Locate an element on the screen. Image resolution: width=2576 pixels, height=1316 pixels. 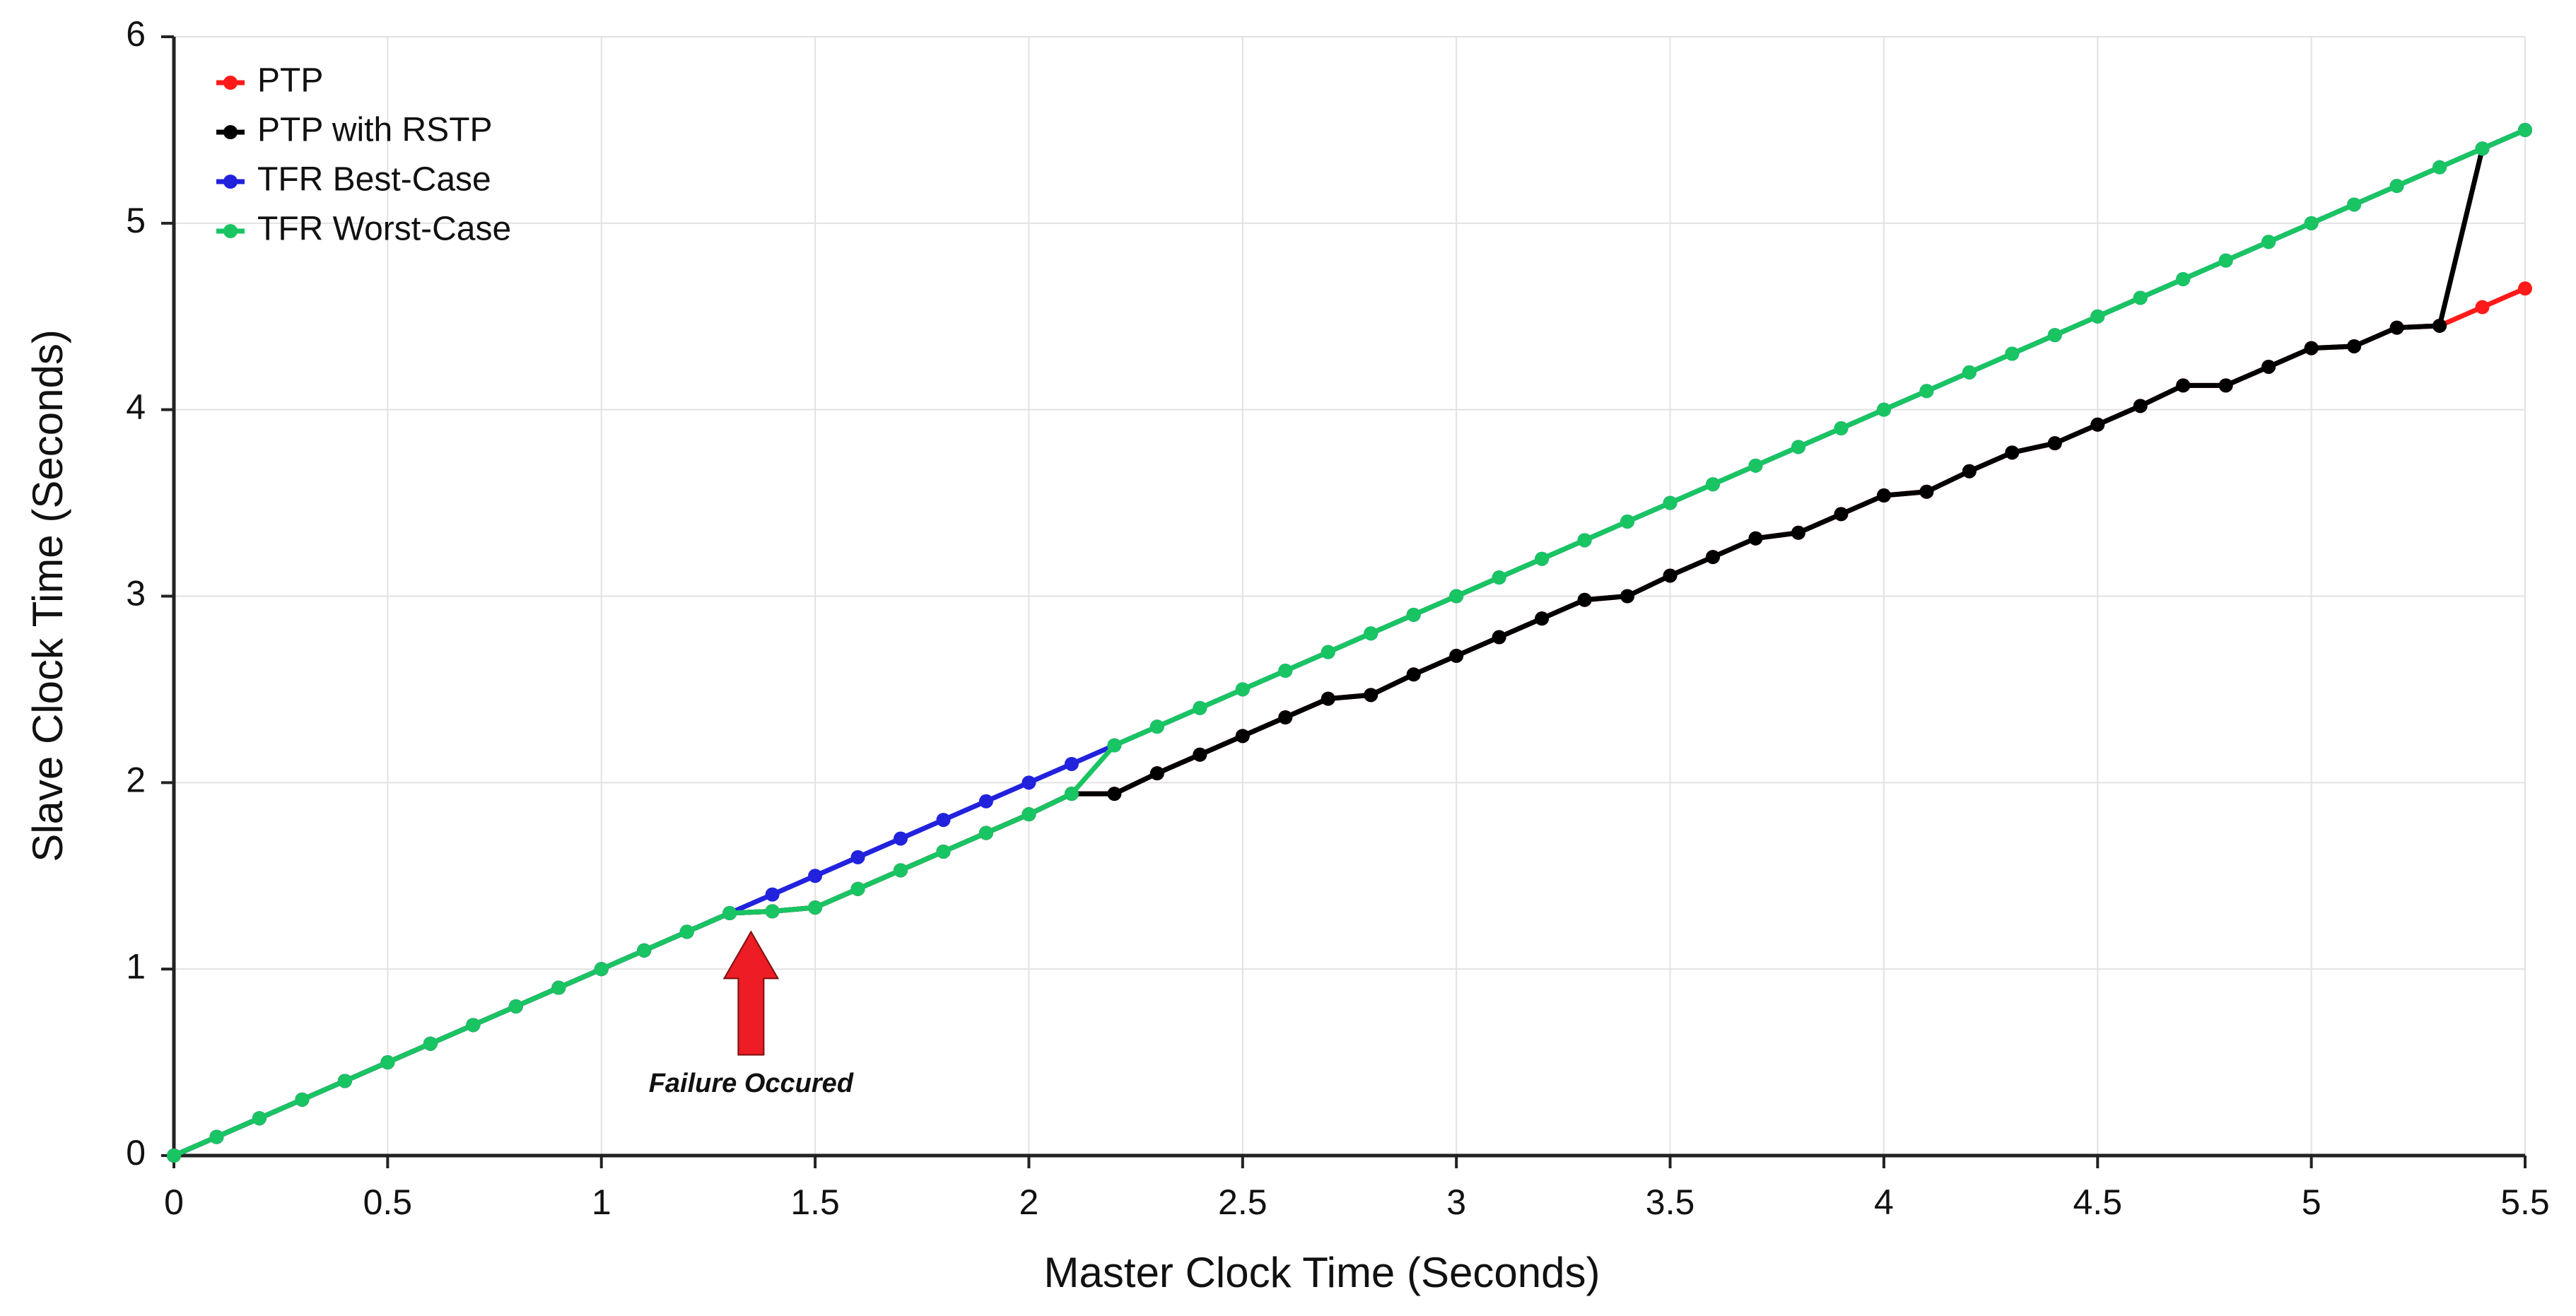
x-tick-label: 4 is located at coordinates (1884, 1202).